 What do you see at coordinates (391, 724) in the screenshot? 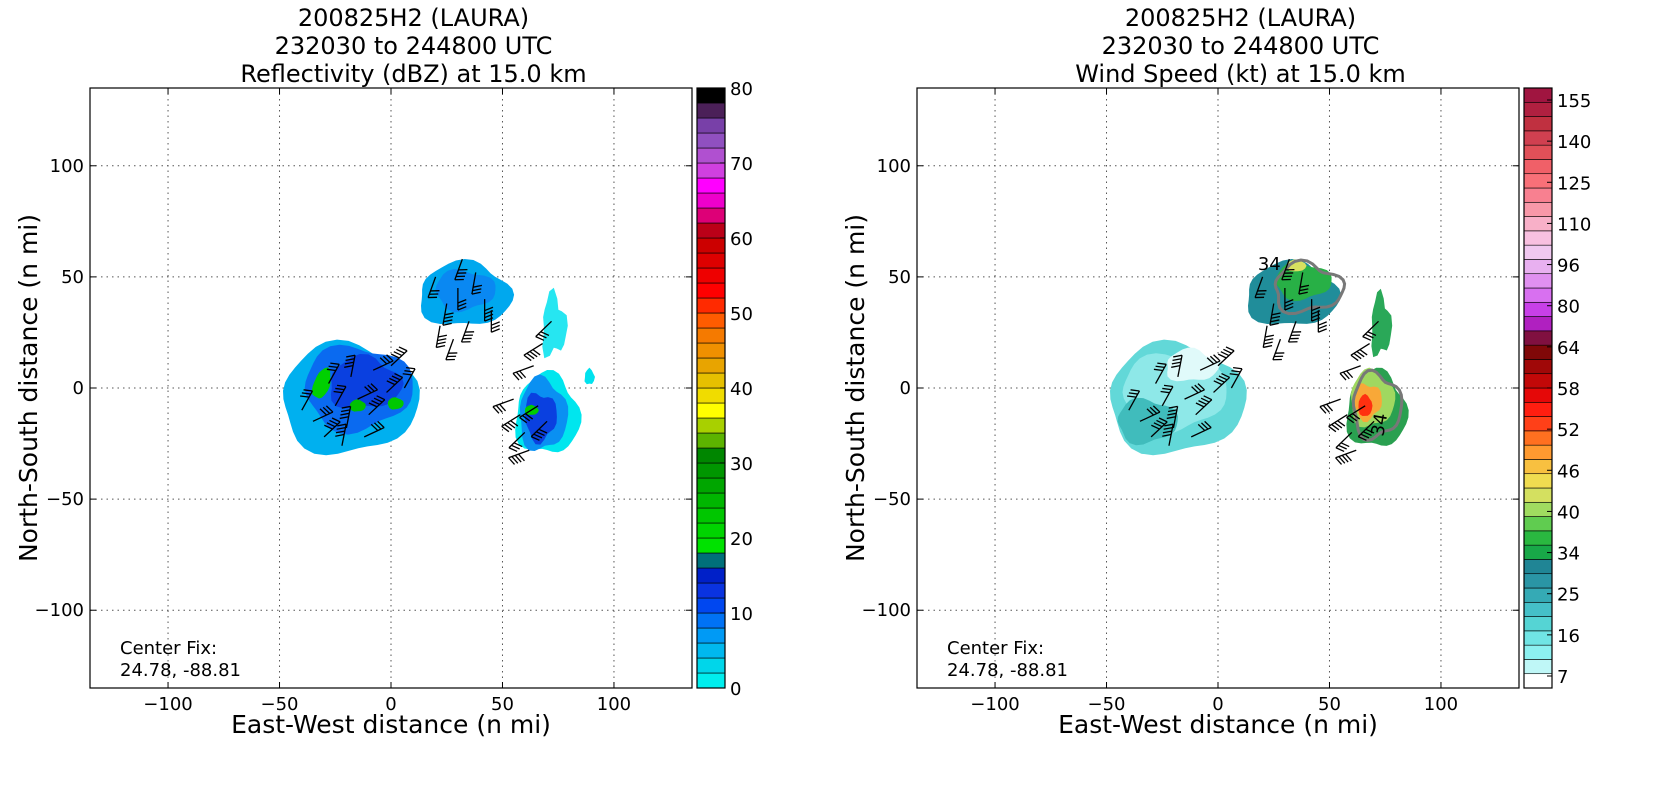
I see `x-axis-label: East-West distance (n mi)` at bounding box center [391, 724].